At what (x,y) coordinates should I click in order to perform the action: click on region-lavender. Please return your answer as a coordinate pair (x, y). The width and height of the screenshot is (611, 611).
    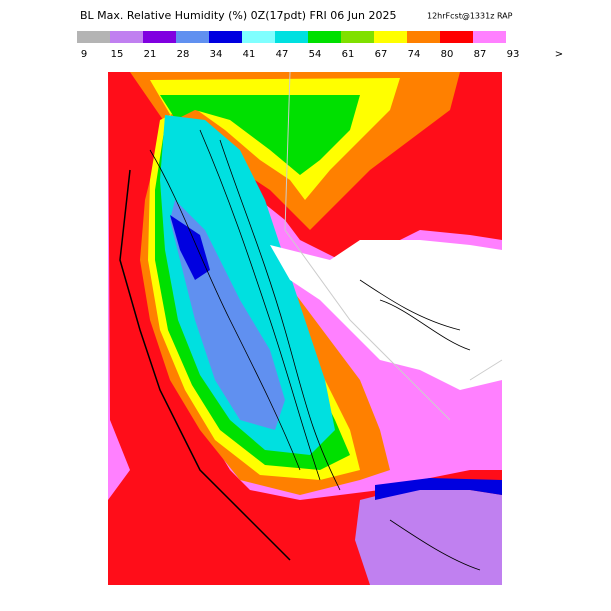
    Looking at the image, I should click on (428, 535).